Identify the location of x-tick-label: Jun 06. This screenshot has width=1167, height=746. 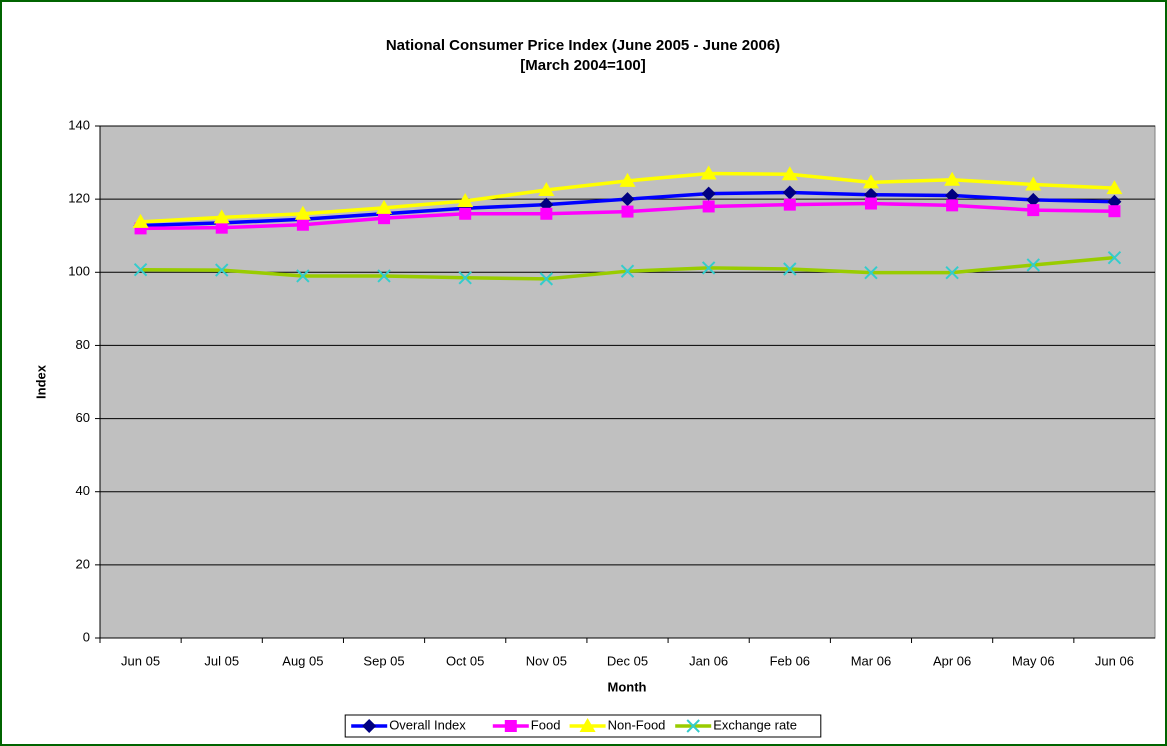
(1114, 660).